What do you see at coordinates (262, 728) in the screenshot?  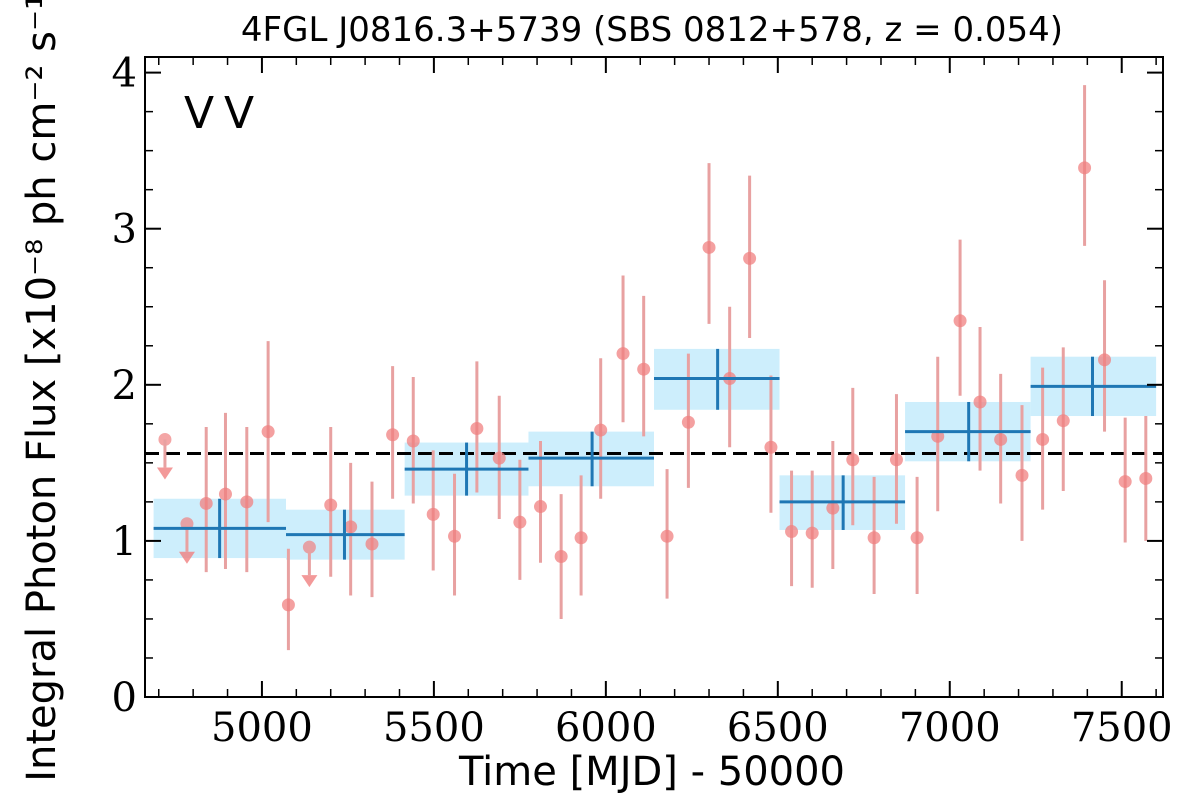 I see `x-tick-label-0: 5000` at bounding box center [262, 728].